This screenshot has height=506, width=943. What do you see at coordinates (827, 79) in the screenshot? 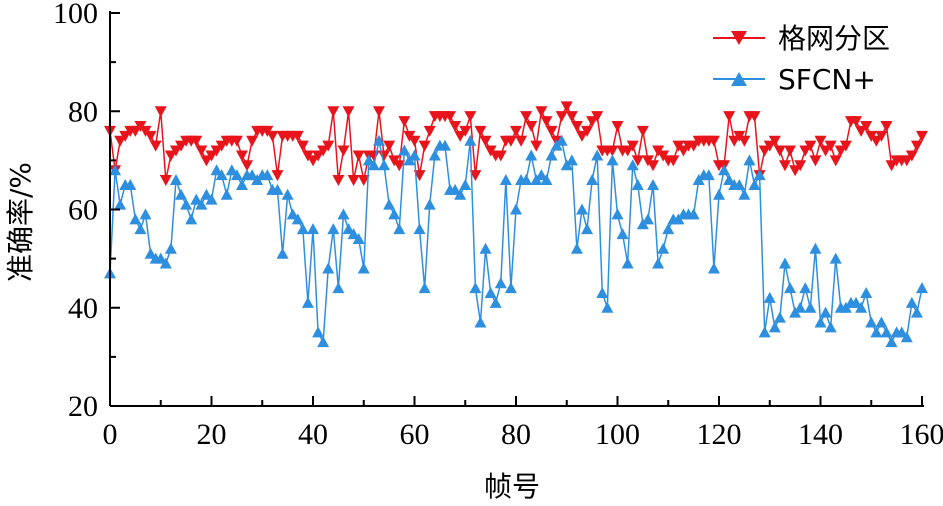
I see `legend-label-sfcn: SFCN+` at bounding box center [827, 79].